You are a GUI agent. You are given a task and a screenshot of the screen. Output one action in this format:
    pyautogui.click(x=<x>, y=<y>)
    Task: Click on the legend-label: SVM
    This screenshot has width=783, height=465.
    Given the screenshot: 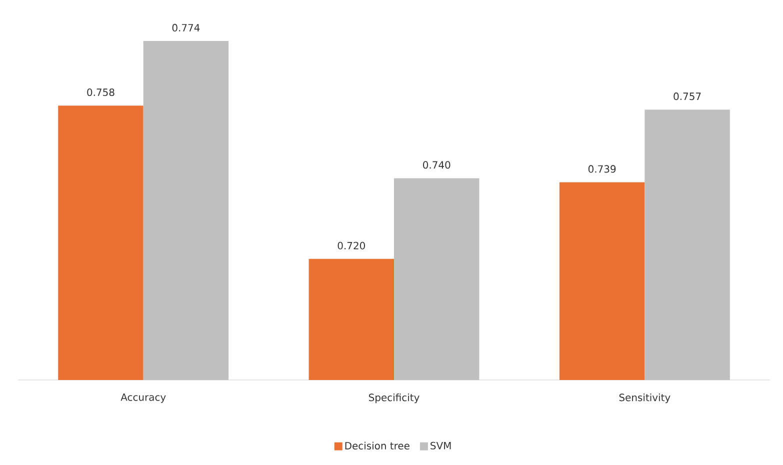 What is the action you would take?
    pyautogui.click(x=440, y=446)
    